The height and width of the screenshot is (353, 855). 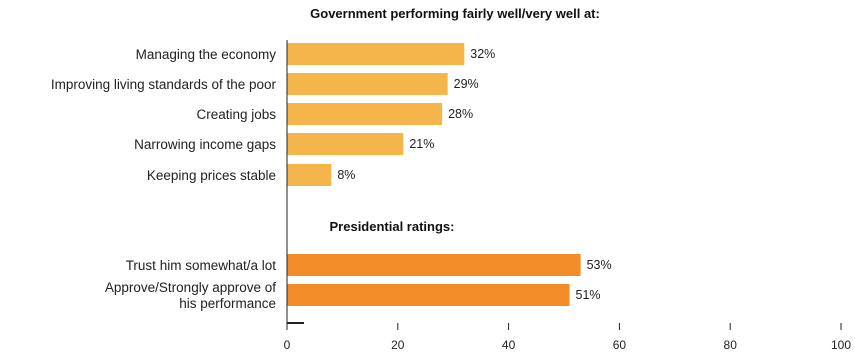 I want to click on category-label: Approve/Strongly approve of, so click(x=190, y=287).